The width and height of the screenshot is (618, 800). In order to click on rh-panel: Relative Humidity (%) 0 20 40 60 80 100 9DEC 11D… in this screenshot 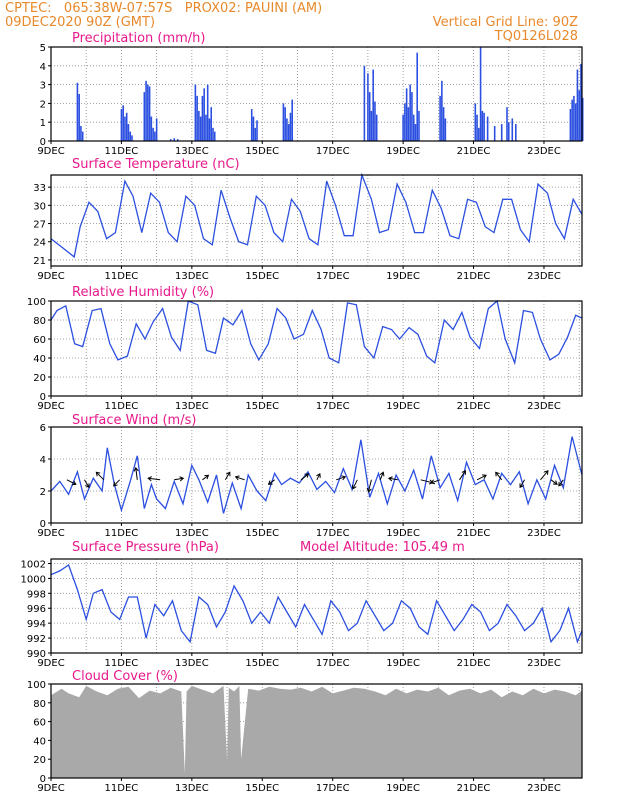, I will do `click(305, 348)`.